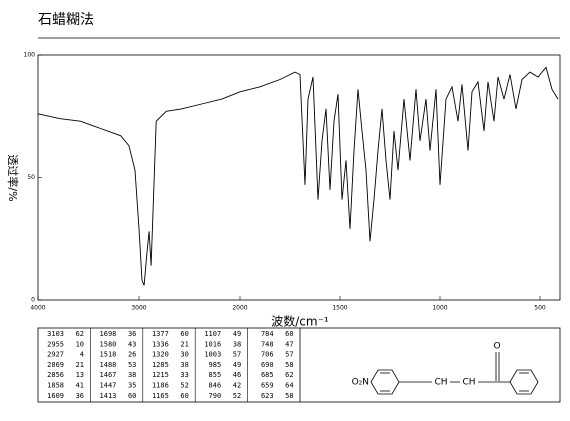 This screenshot has height=421, width=570. What do you see at coordinates (80, 386) in the screenshot?
I see `peak-transmittance: 41` at bounding box center [80, 386].